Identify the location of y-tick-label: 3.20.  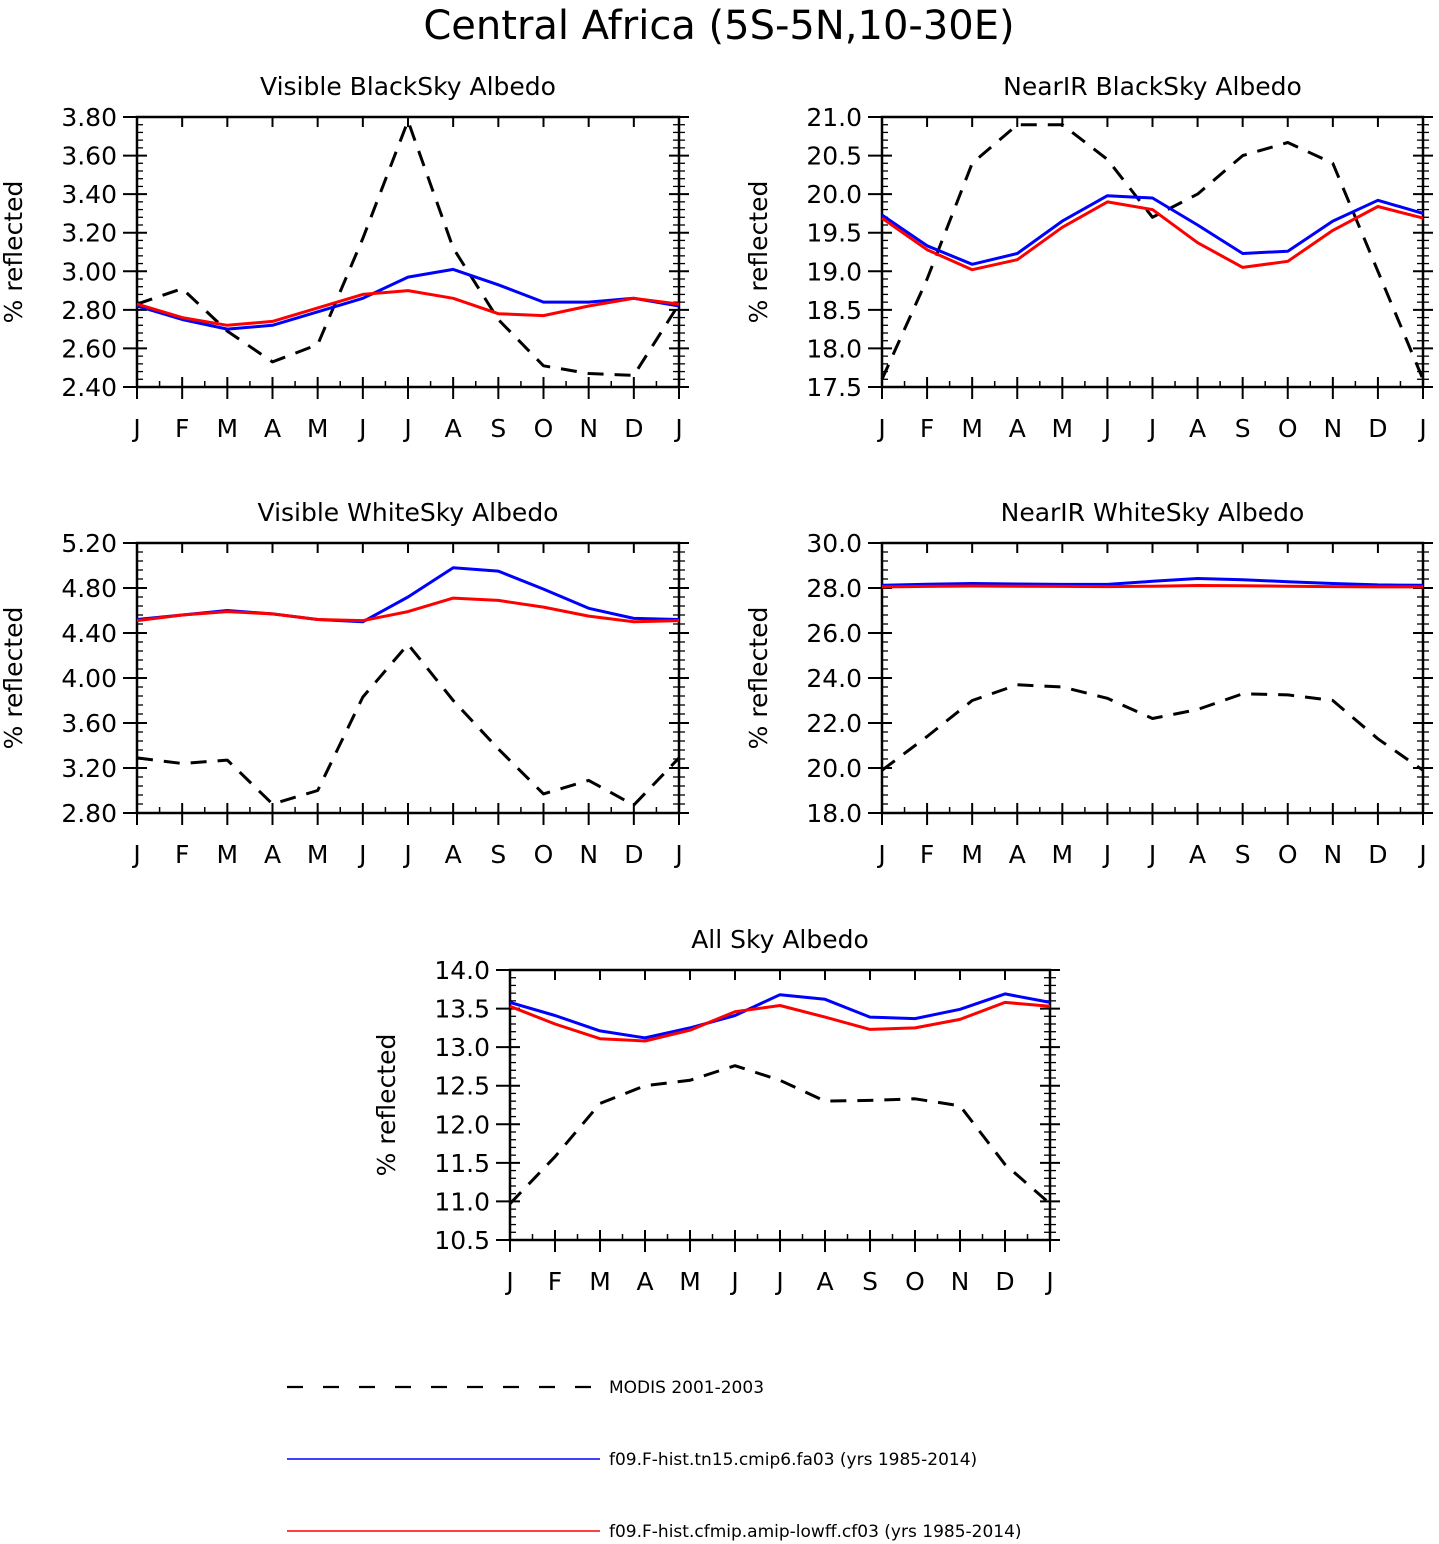
(89, 233).